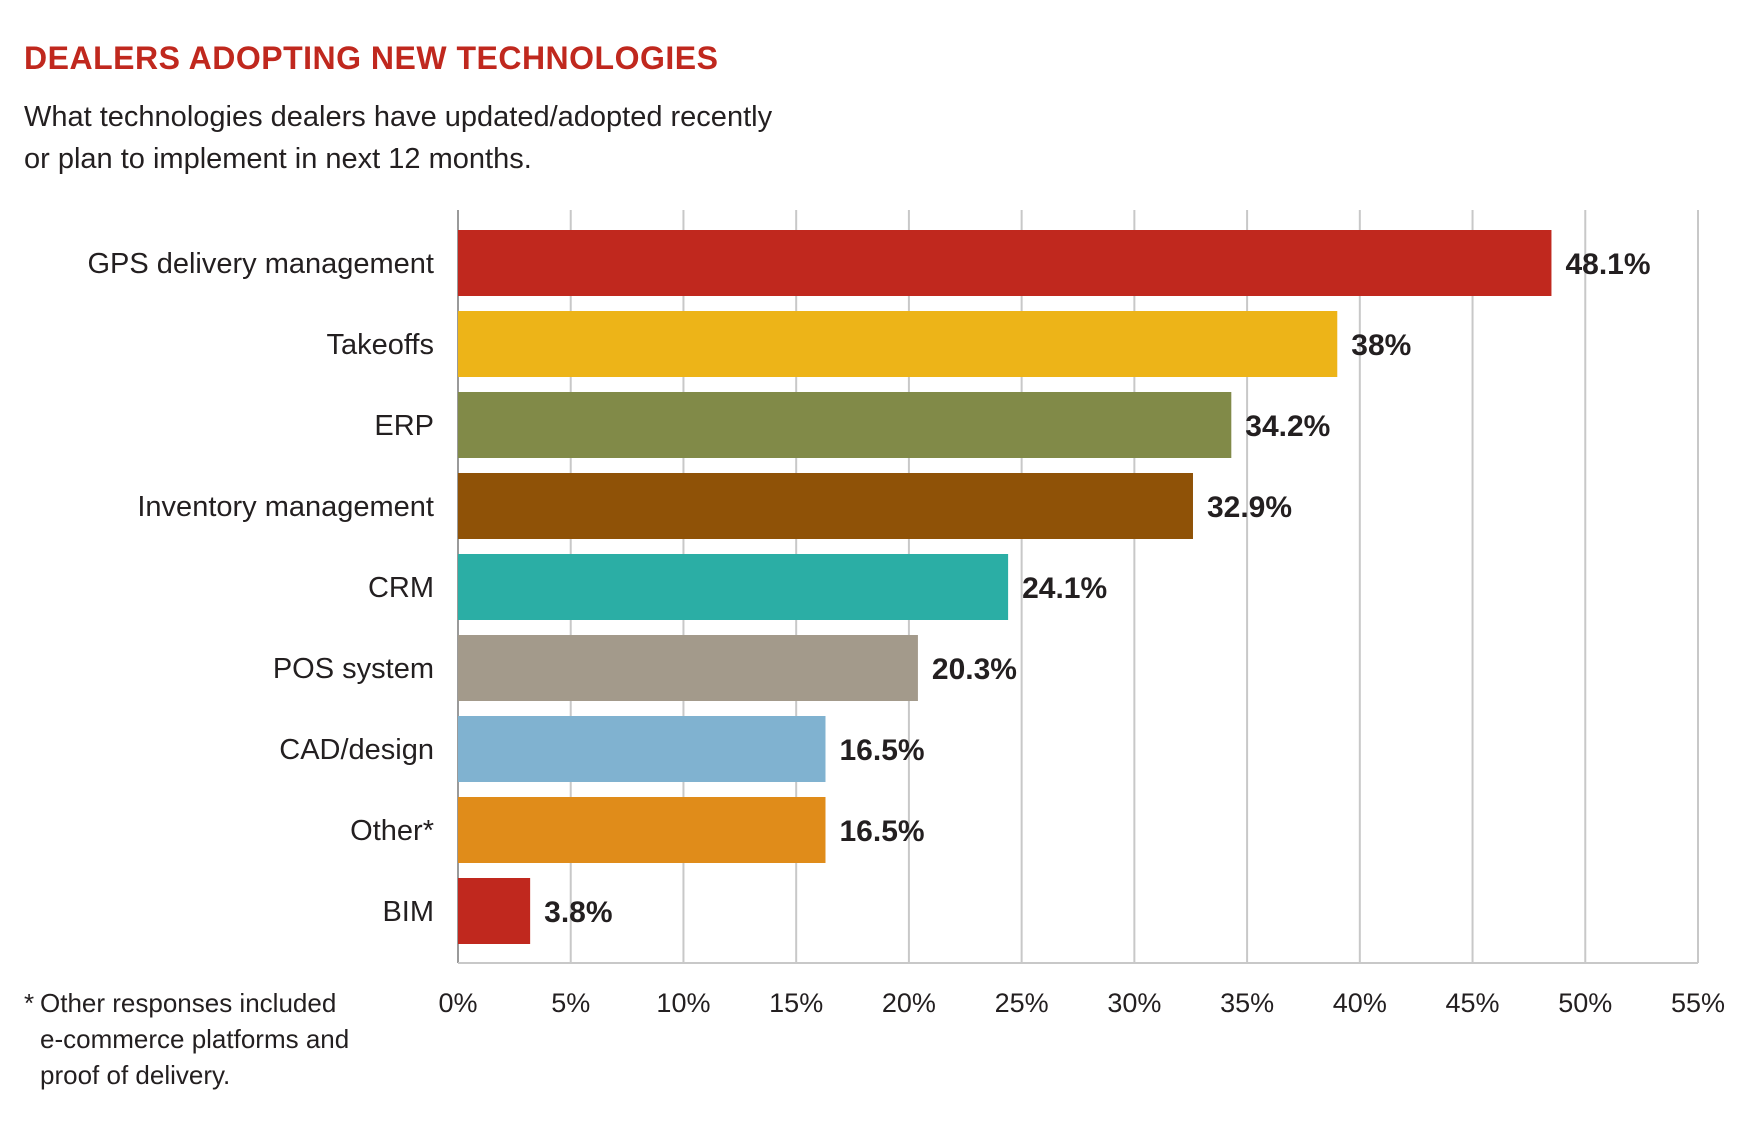 Image resolution: width=1757 pixels, height=1127 pixels. Describe the element at coordinates (974, 669) in the screenshot. I see `value-label: 20.3%` at that location.